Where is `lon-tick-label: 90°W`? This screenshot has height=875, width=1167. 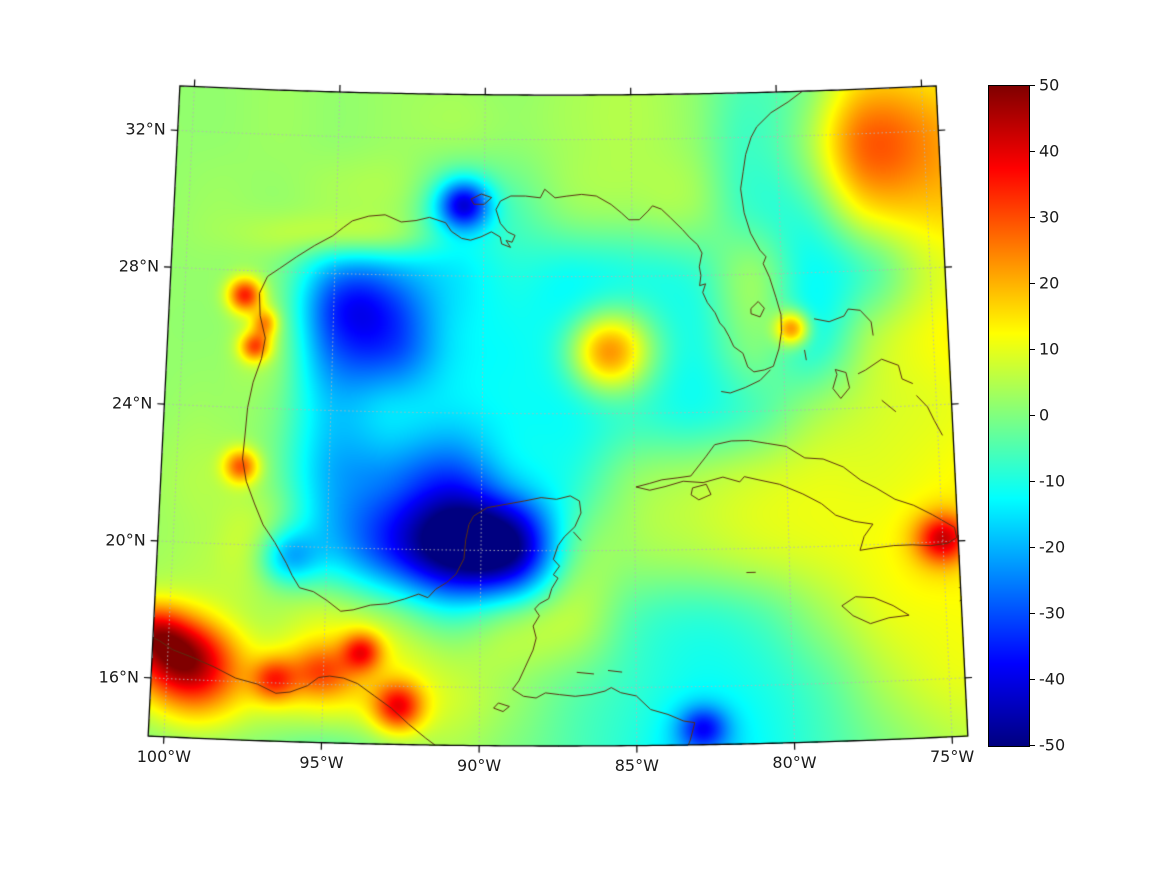
lon-tick-label: 90°W is located at coordinates (479, 765).